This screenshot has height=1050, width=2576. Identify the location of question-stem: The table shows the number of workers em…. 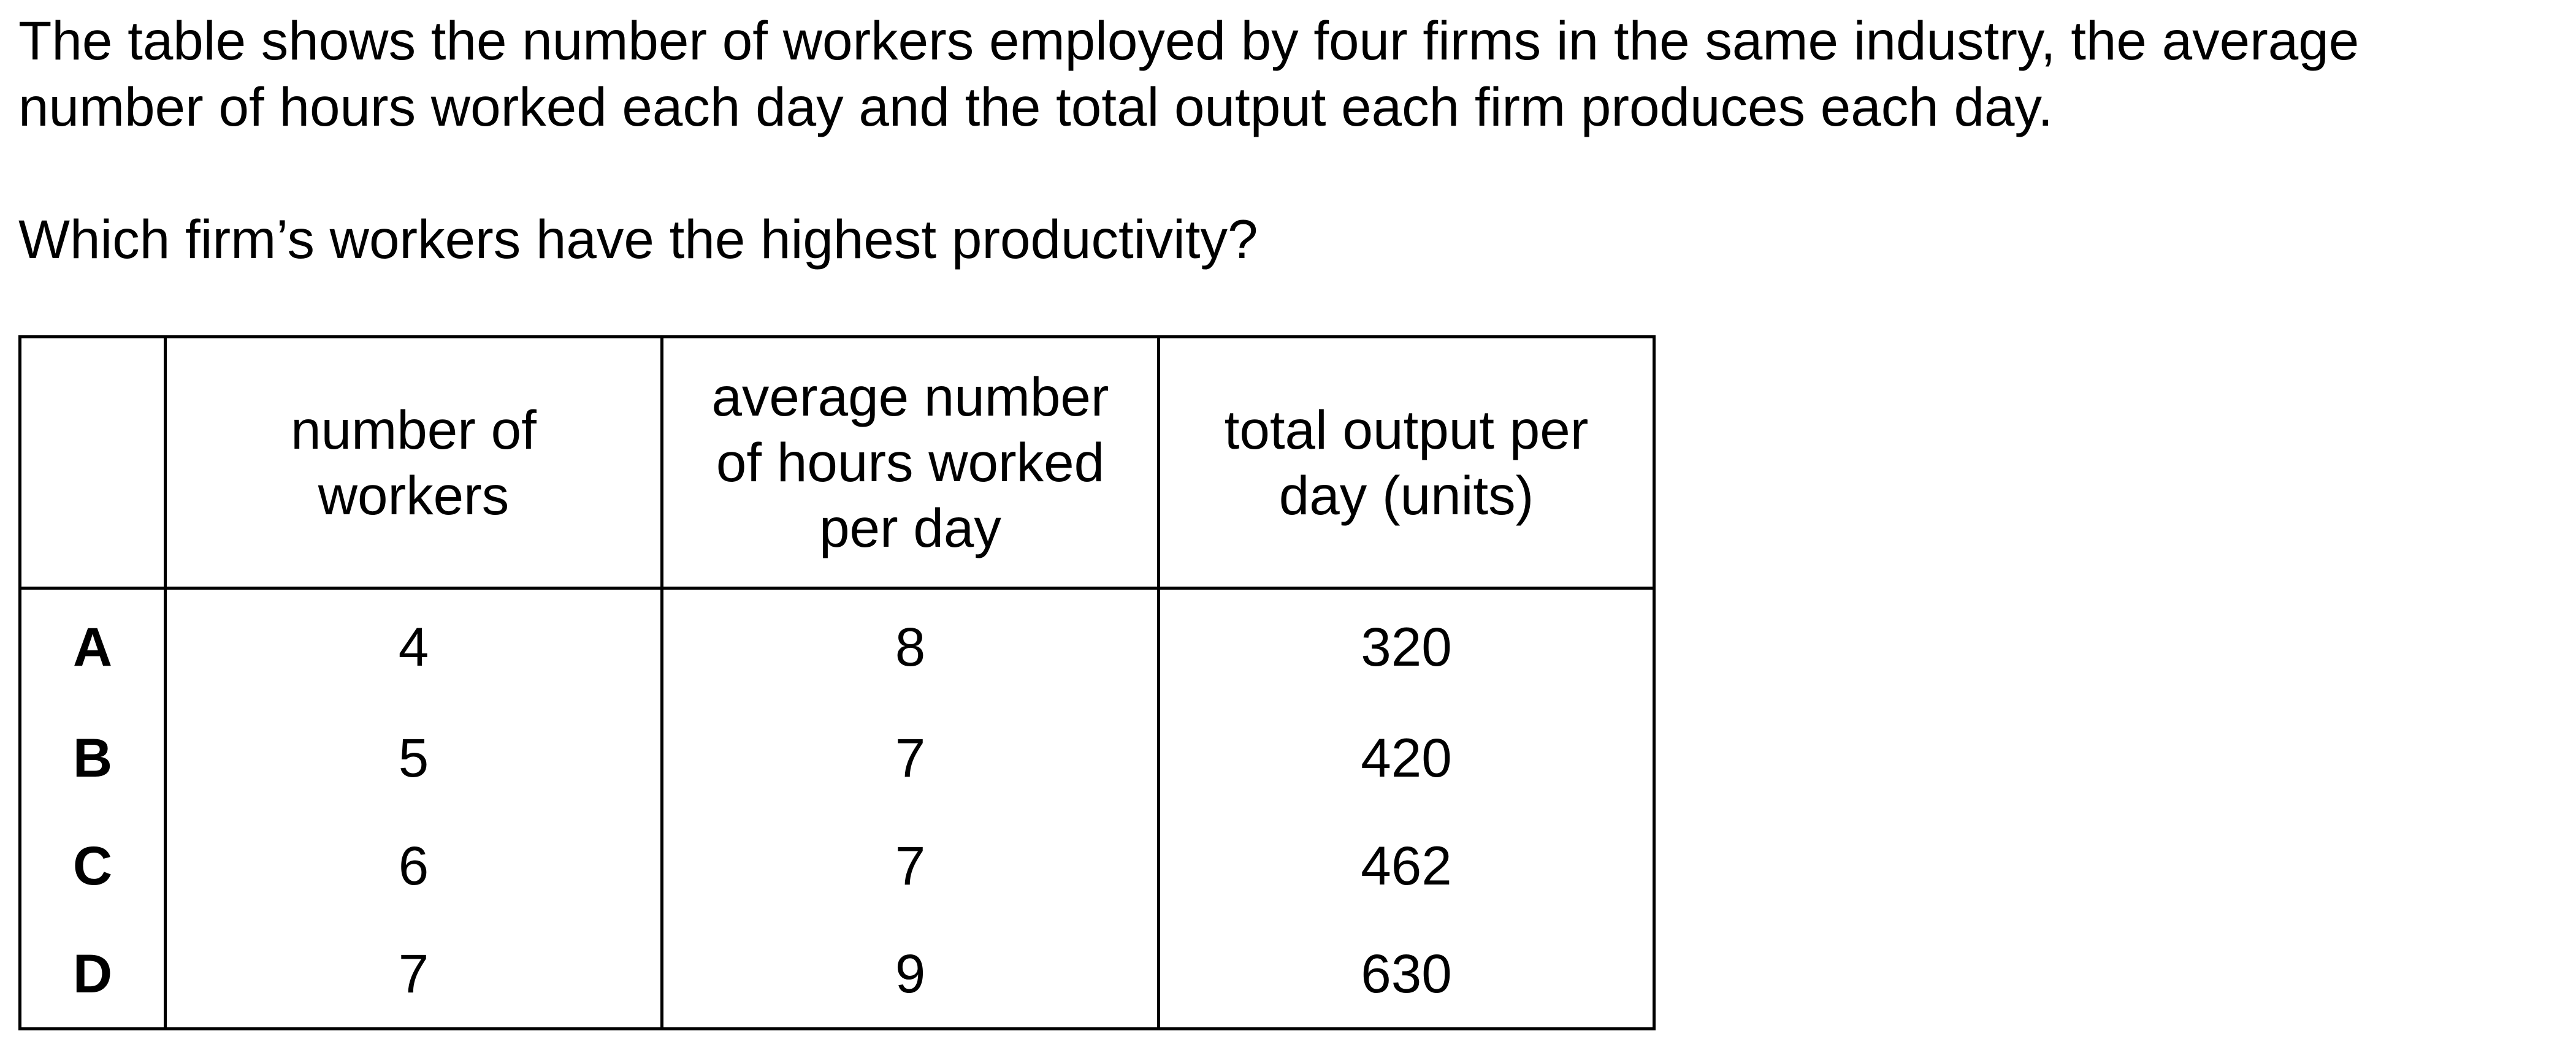
(1189, 73).